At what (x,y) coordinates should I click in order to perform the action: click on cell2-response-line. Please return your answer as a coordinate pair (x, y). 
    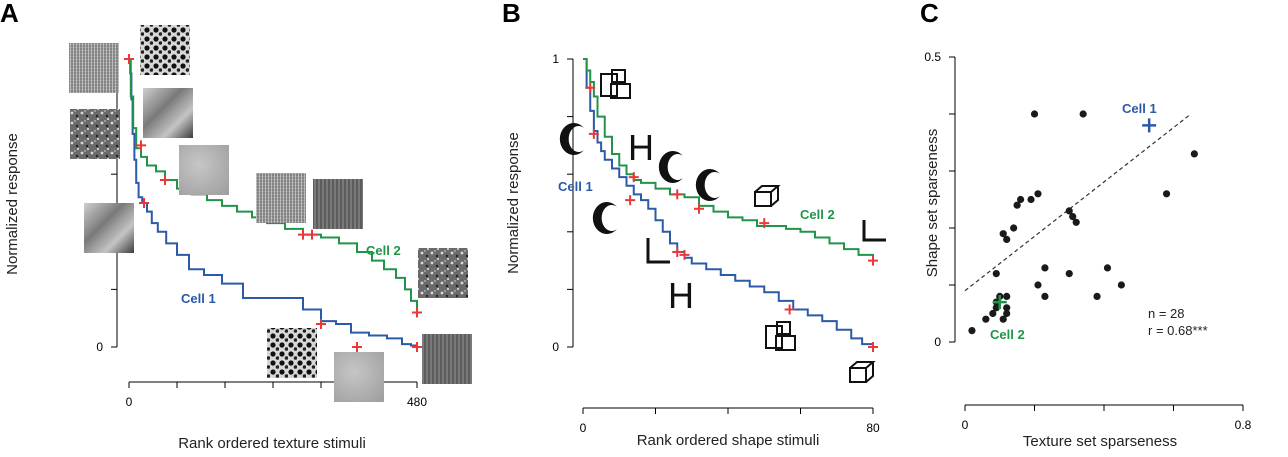
    Looking at the image, I should click on (273, 185).